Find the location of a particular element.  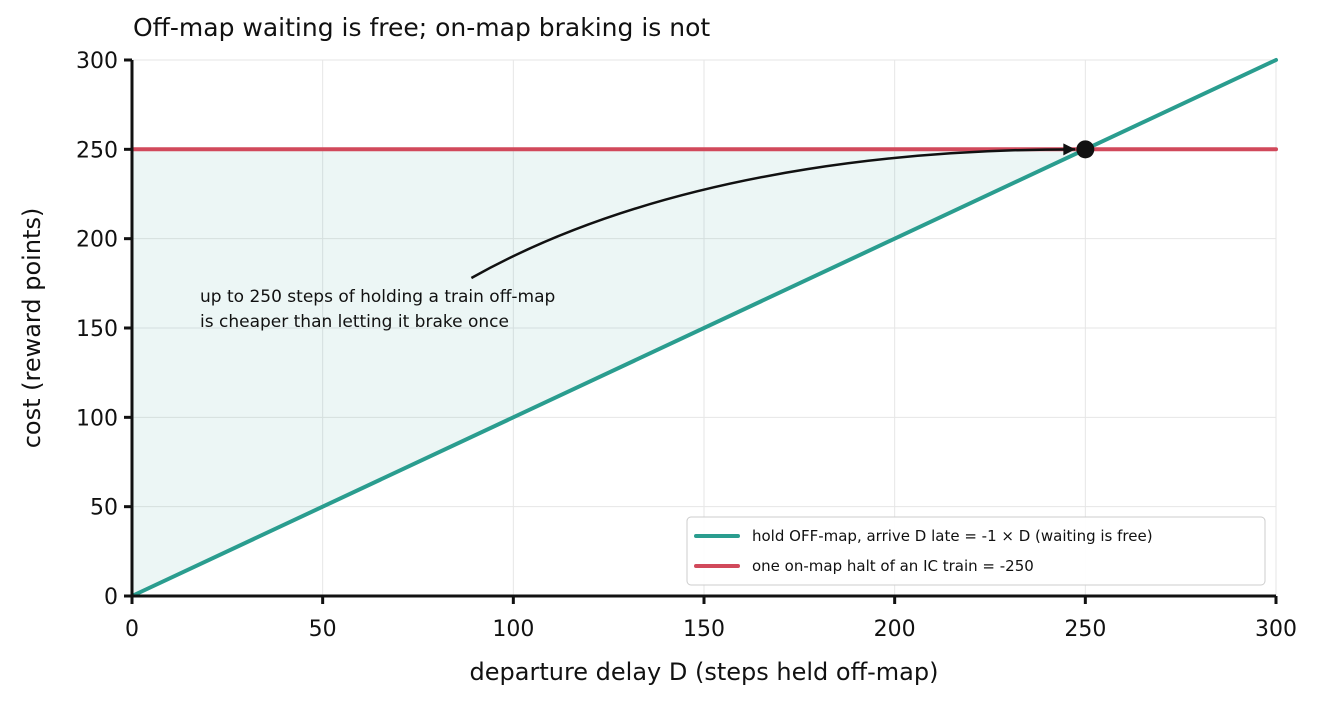

annotation-layer is located at coordinates (782, 210).